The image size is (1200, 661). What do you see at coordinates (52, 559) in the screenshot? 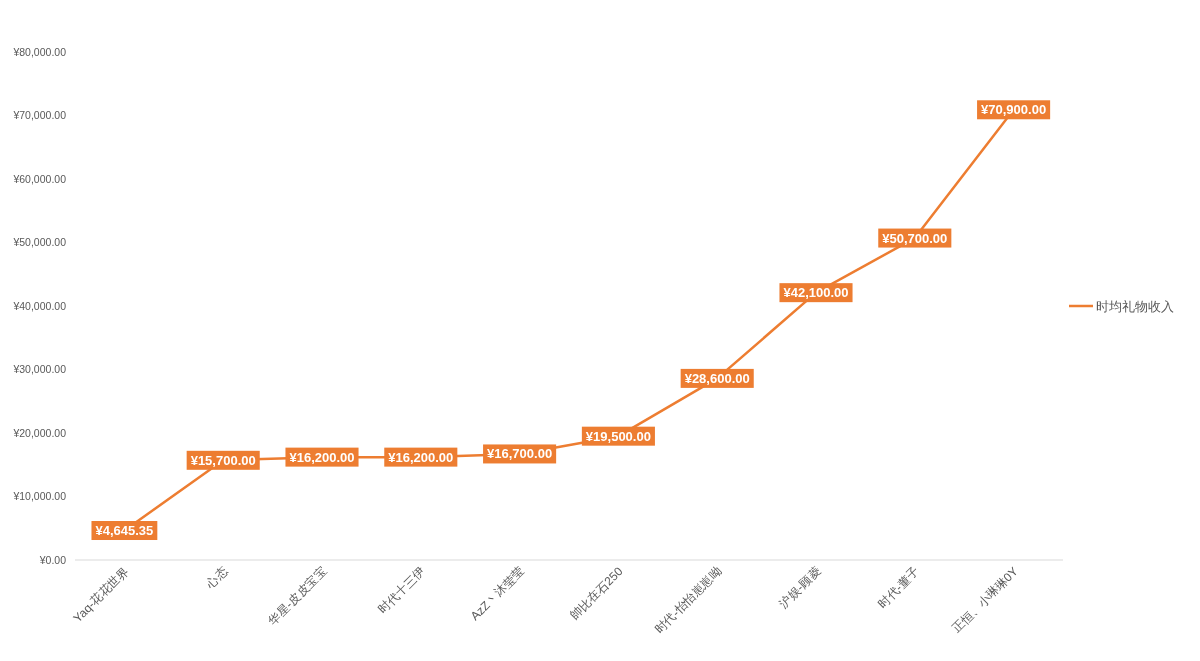
I see `y-tick-label: ¥0.00` at bounding box center [52, 559].